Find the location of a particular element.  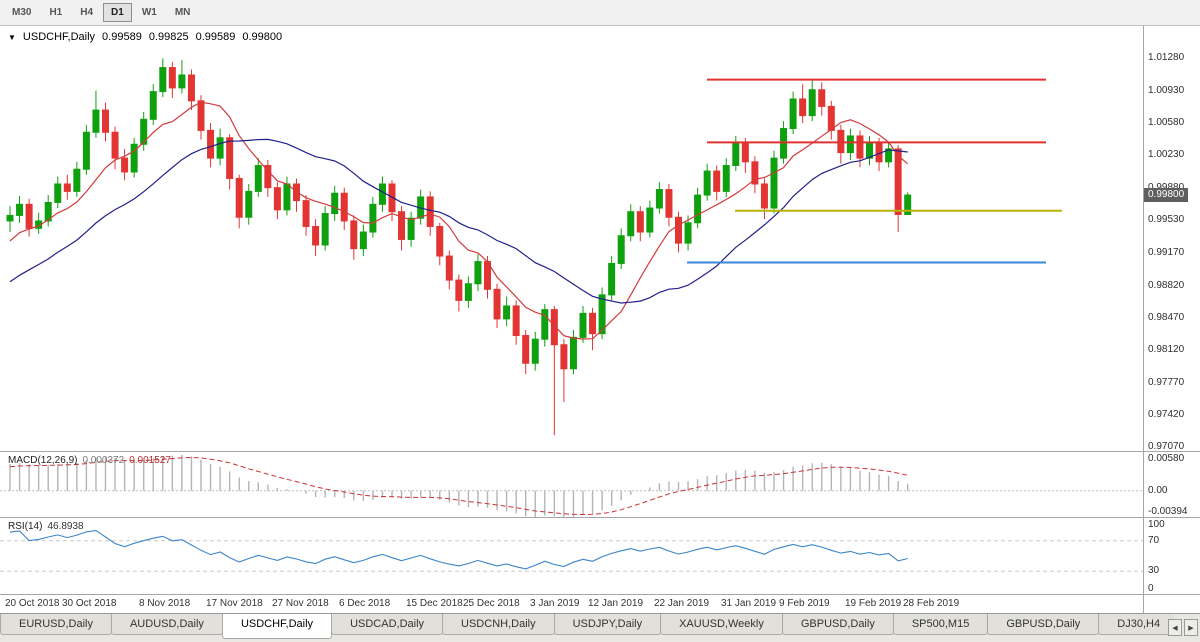

macd-tick: 0.00 is located at coordinates (1158, 490).